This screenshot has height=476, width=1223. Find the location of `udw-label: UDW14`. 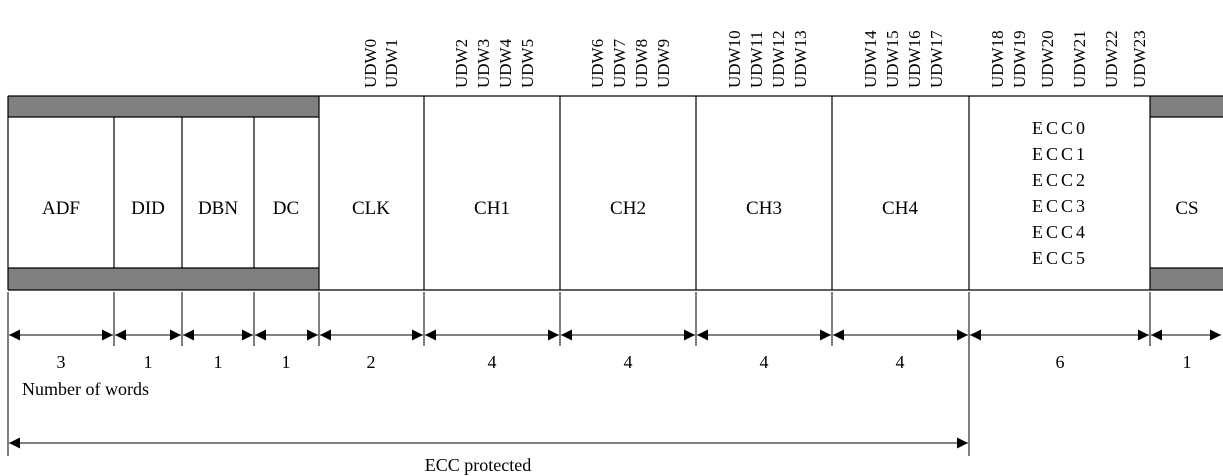

udw-label: UDW14 is located at coordinates (870, 59).